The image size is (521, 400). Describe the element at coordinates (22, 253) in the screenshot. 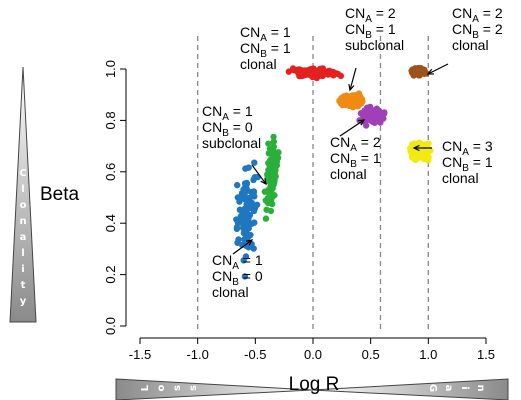

I see `wedge-letter: l` at that location.